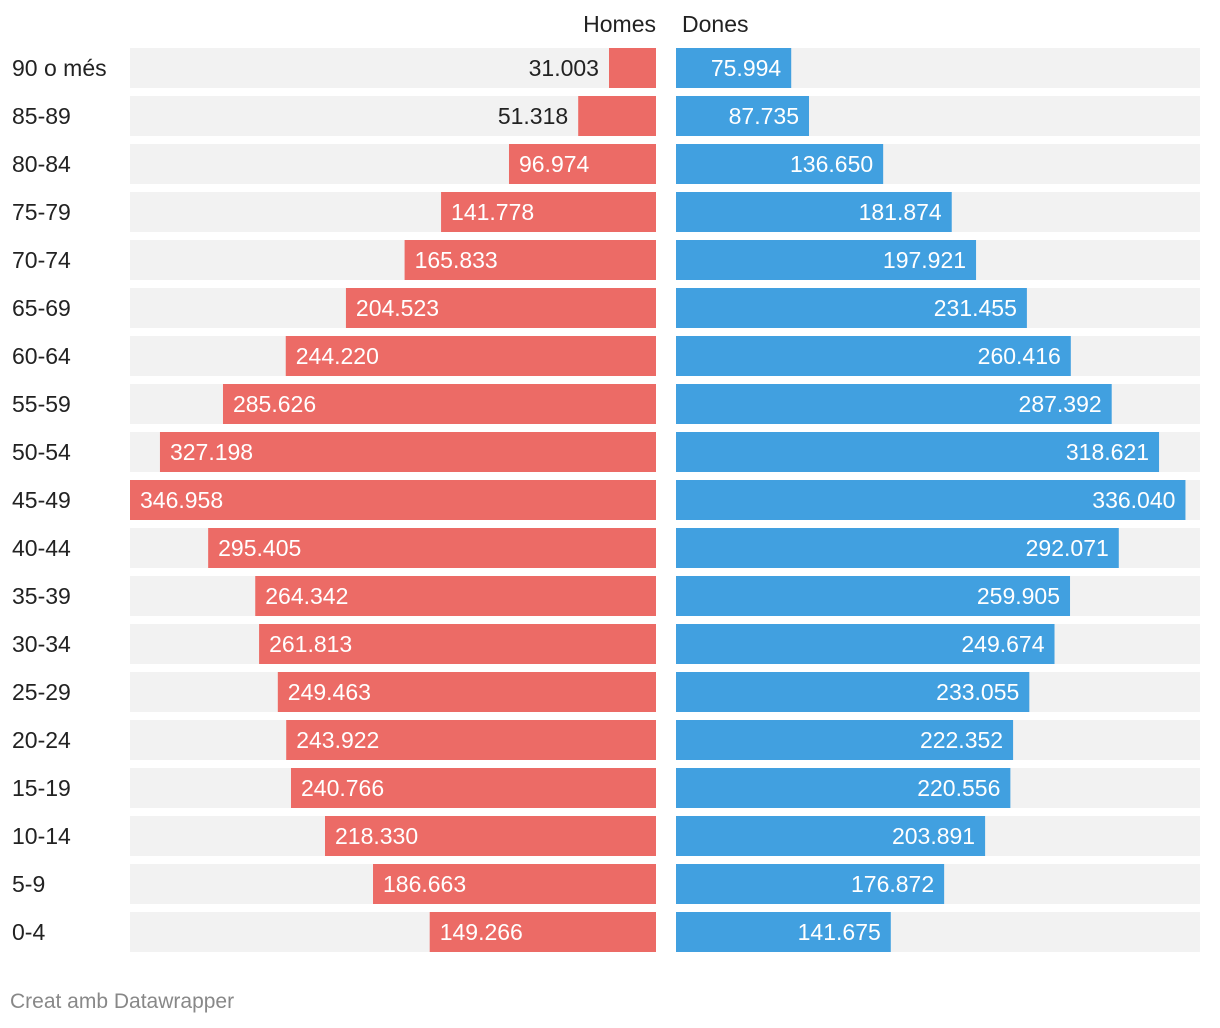  Describe the element at coordinates (211, 452) in the screenshot. I see `value-label-homes: 327.198` at that location.